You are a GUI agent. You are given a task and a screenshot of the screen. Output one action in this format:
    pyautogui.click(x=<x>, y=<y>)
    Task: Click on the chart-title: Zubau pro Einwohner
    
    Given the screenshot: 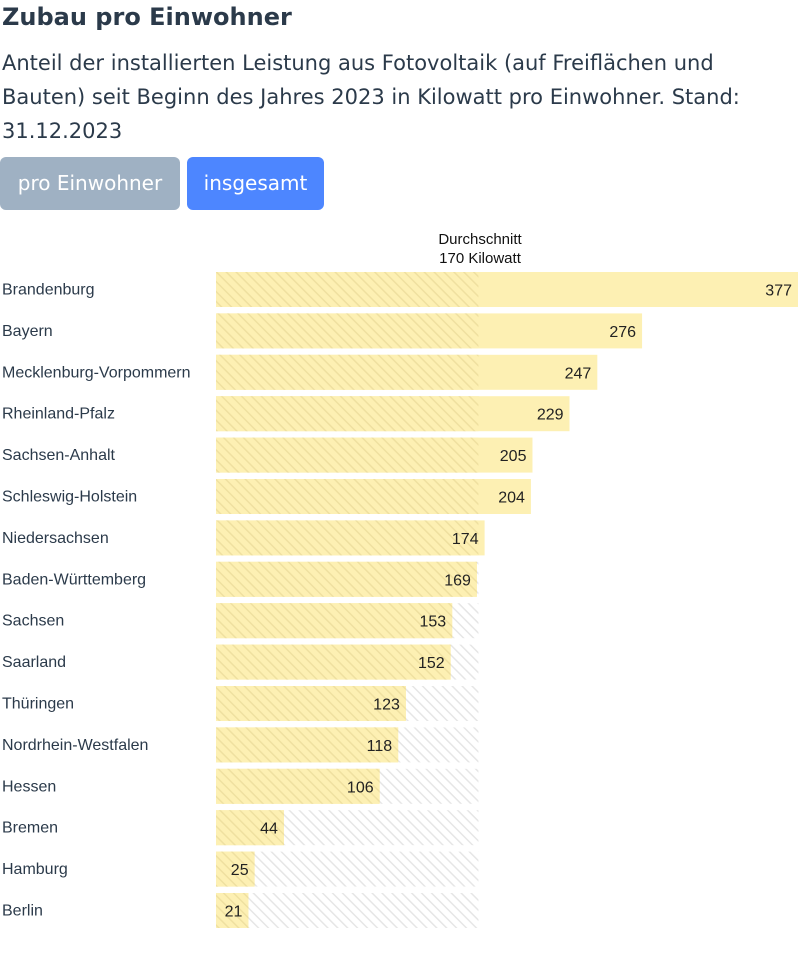 What is the action you would take?
    pyautogui.click(x=147, y=17)
    